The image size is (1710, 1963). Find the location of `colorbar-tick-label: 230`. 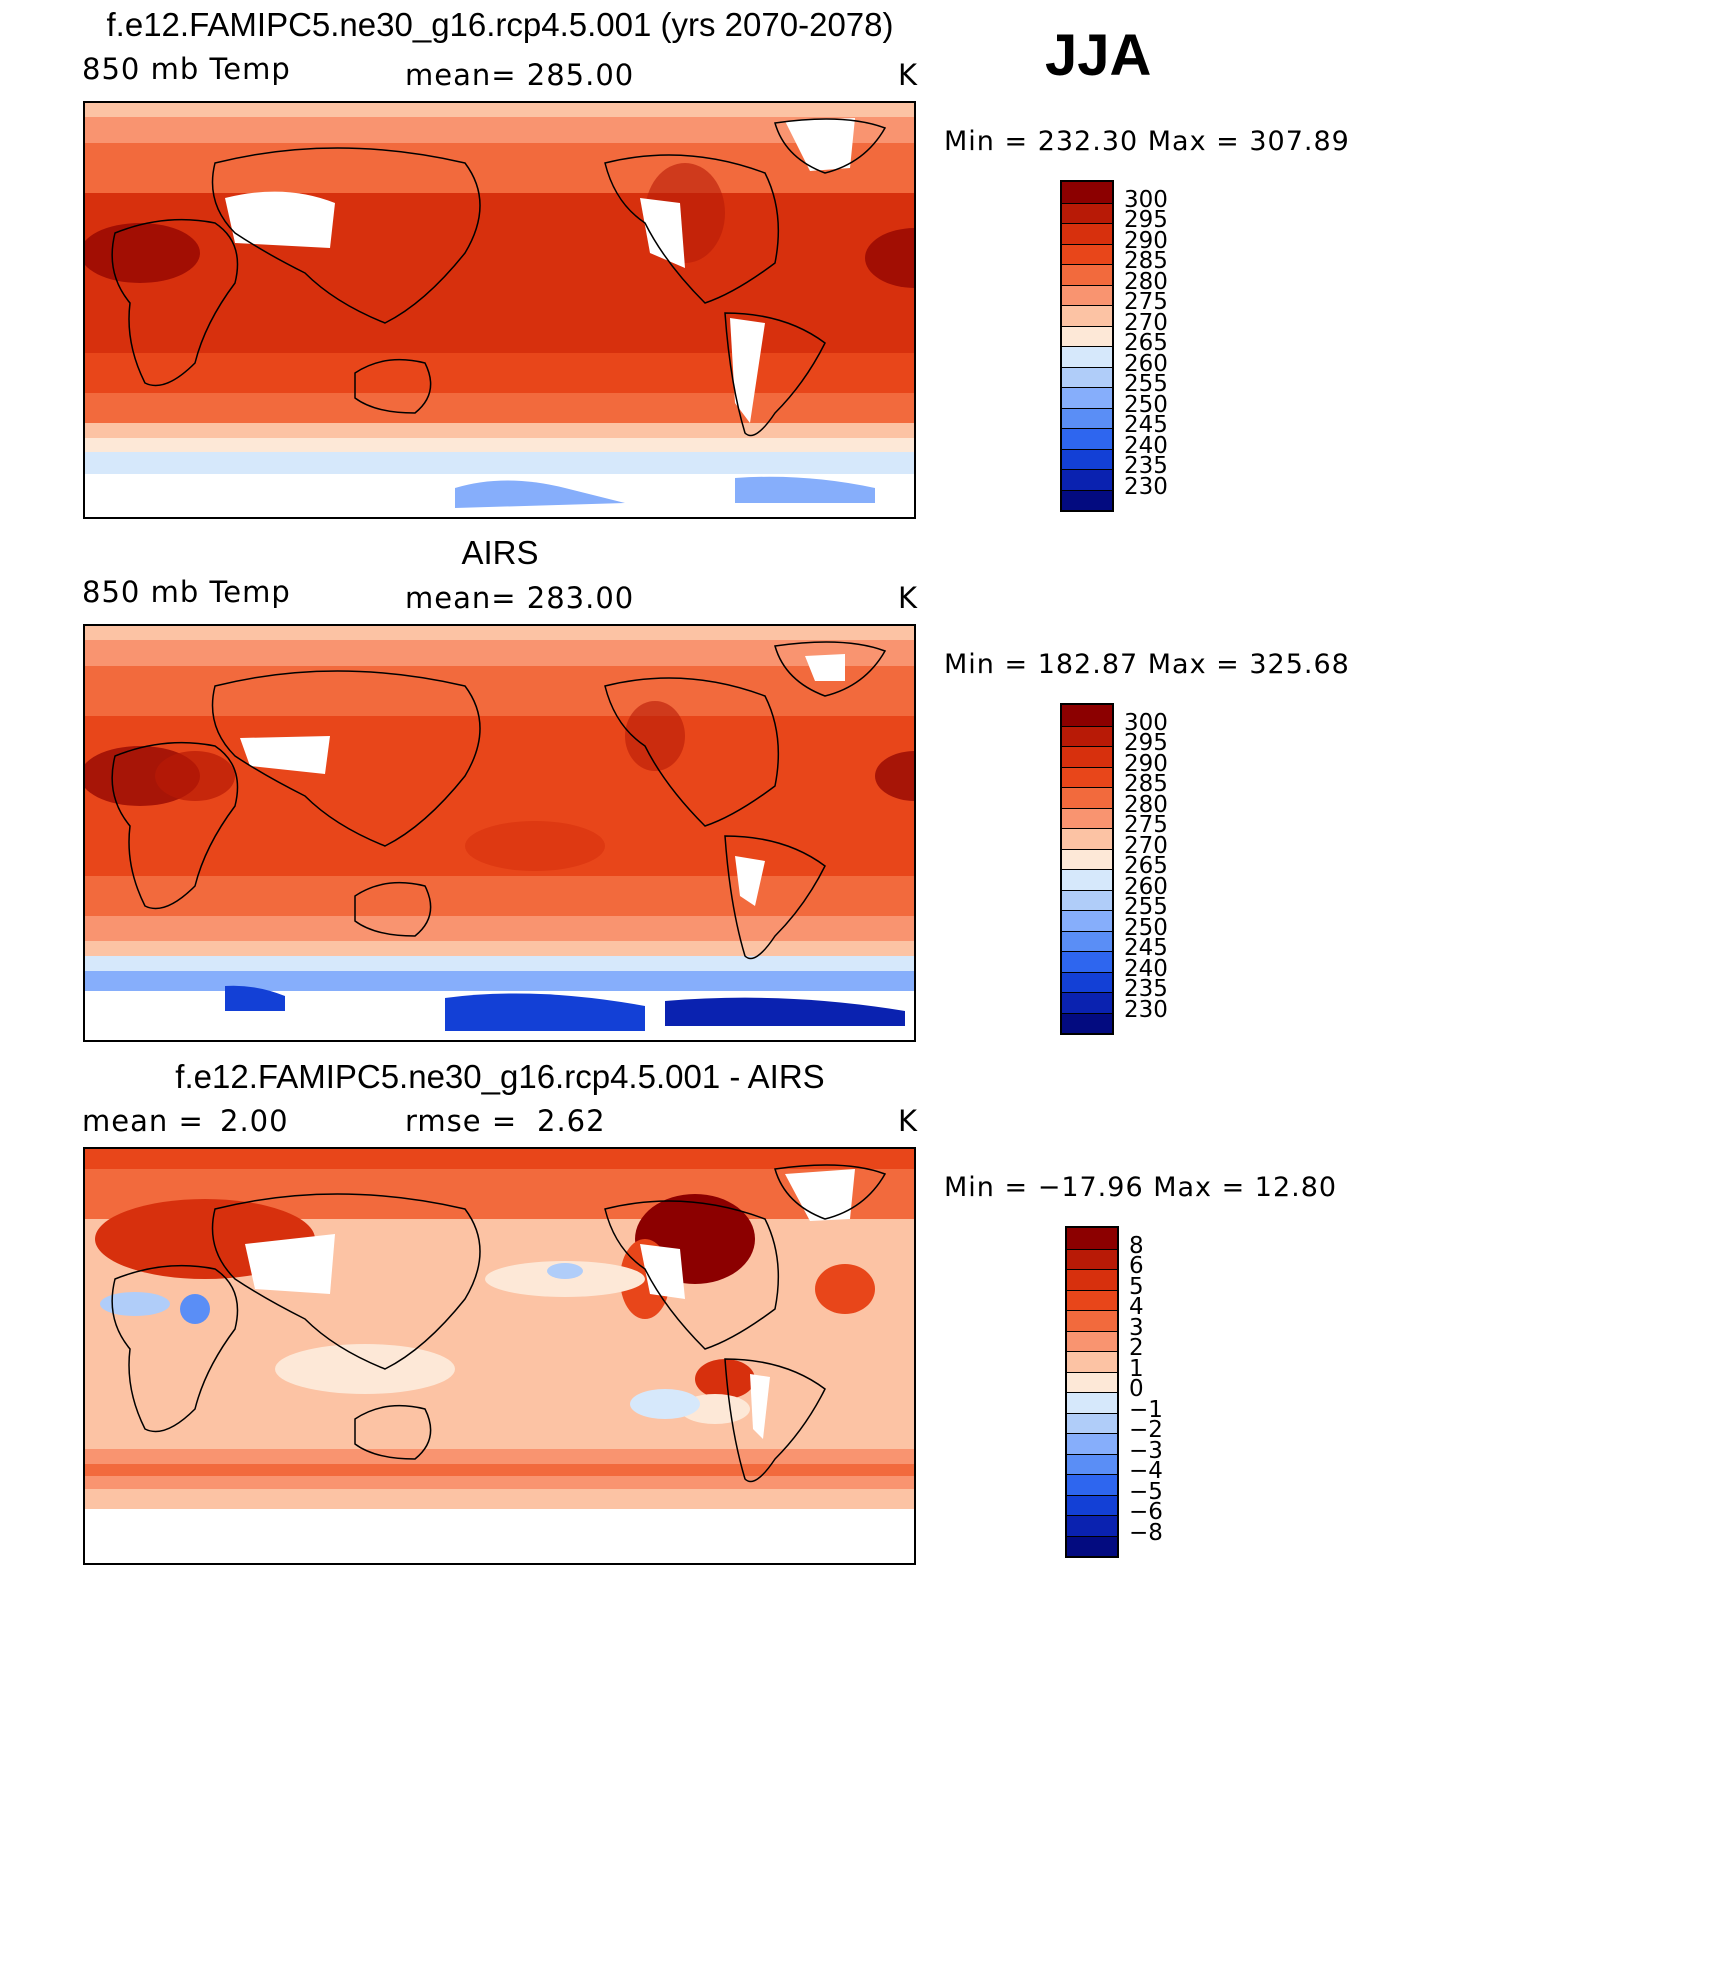

colorbar-tick-label: 230 is located at coordinates (1146, 486).